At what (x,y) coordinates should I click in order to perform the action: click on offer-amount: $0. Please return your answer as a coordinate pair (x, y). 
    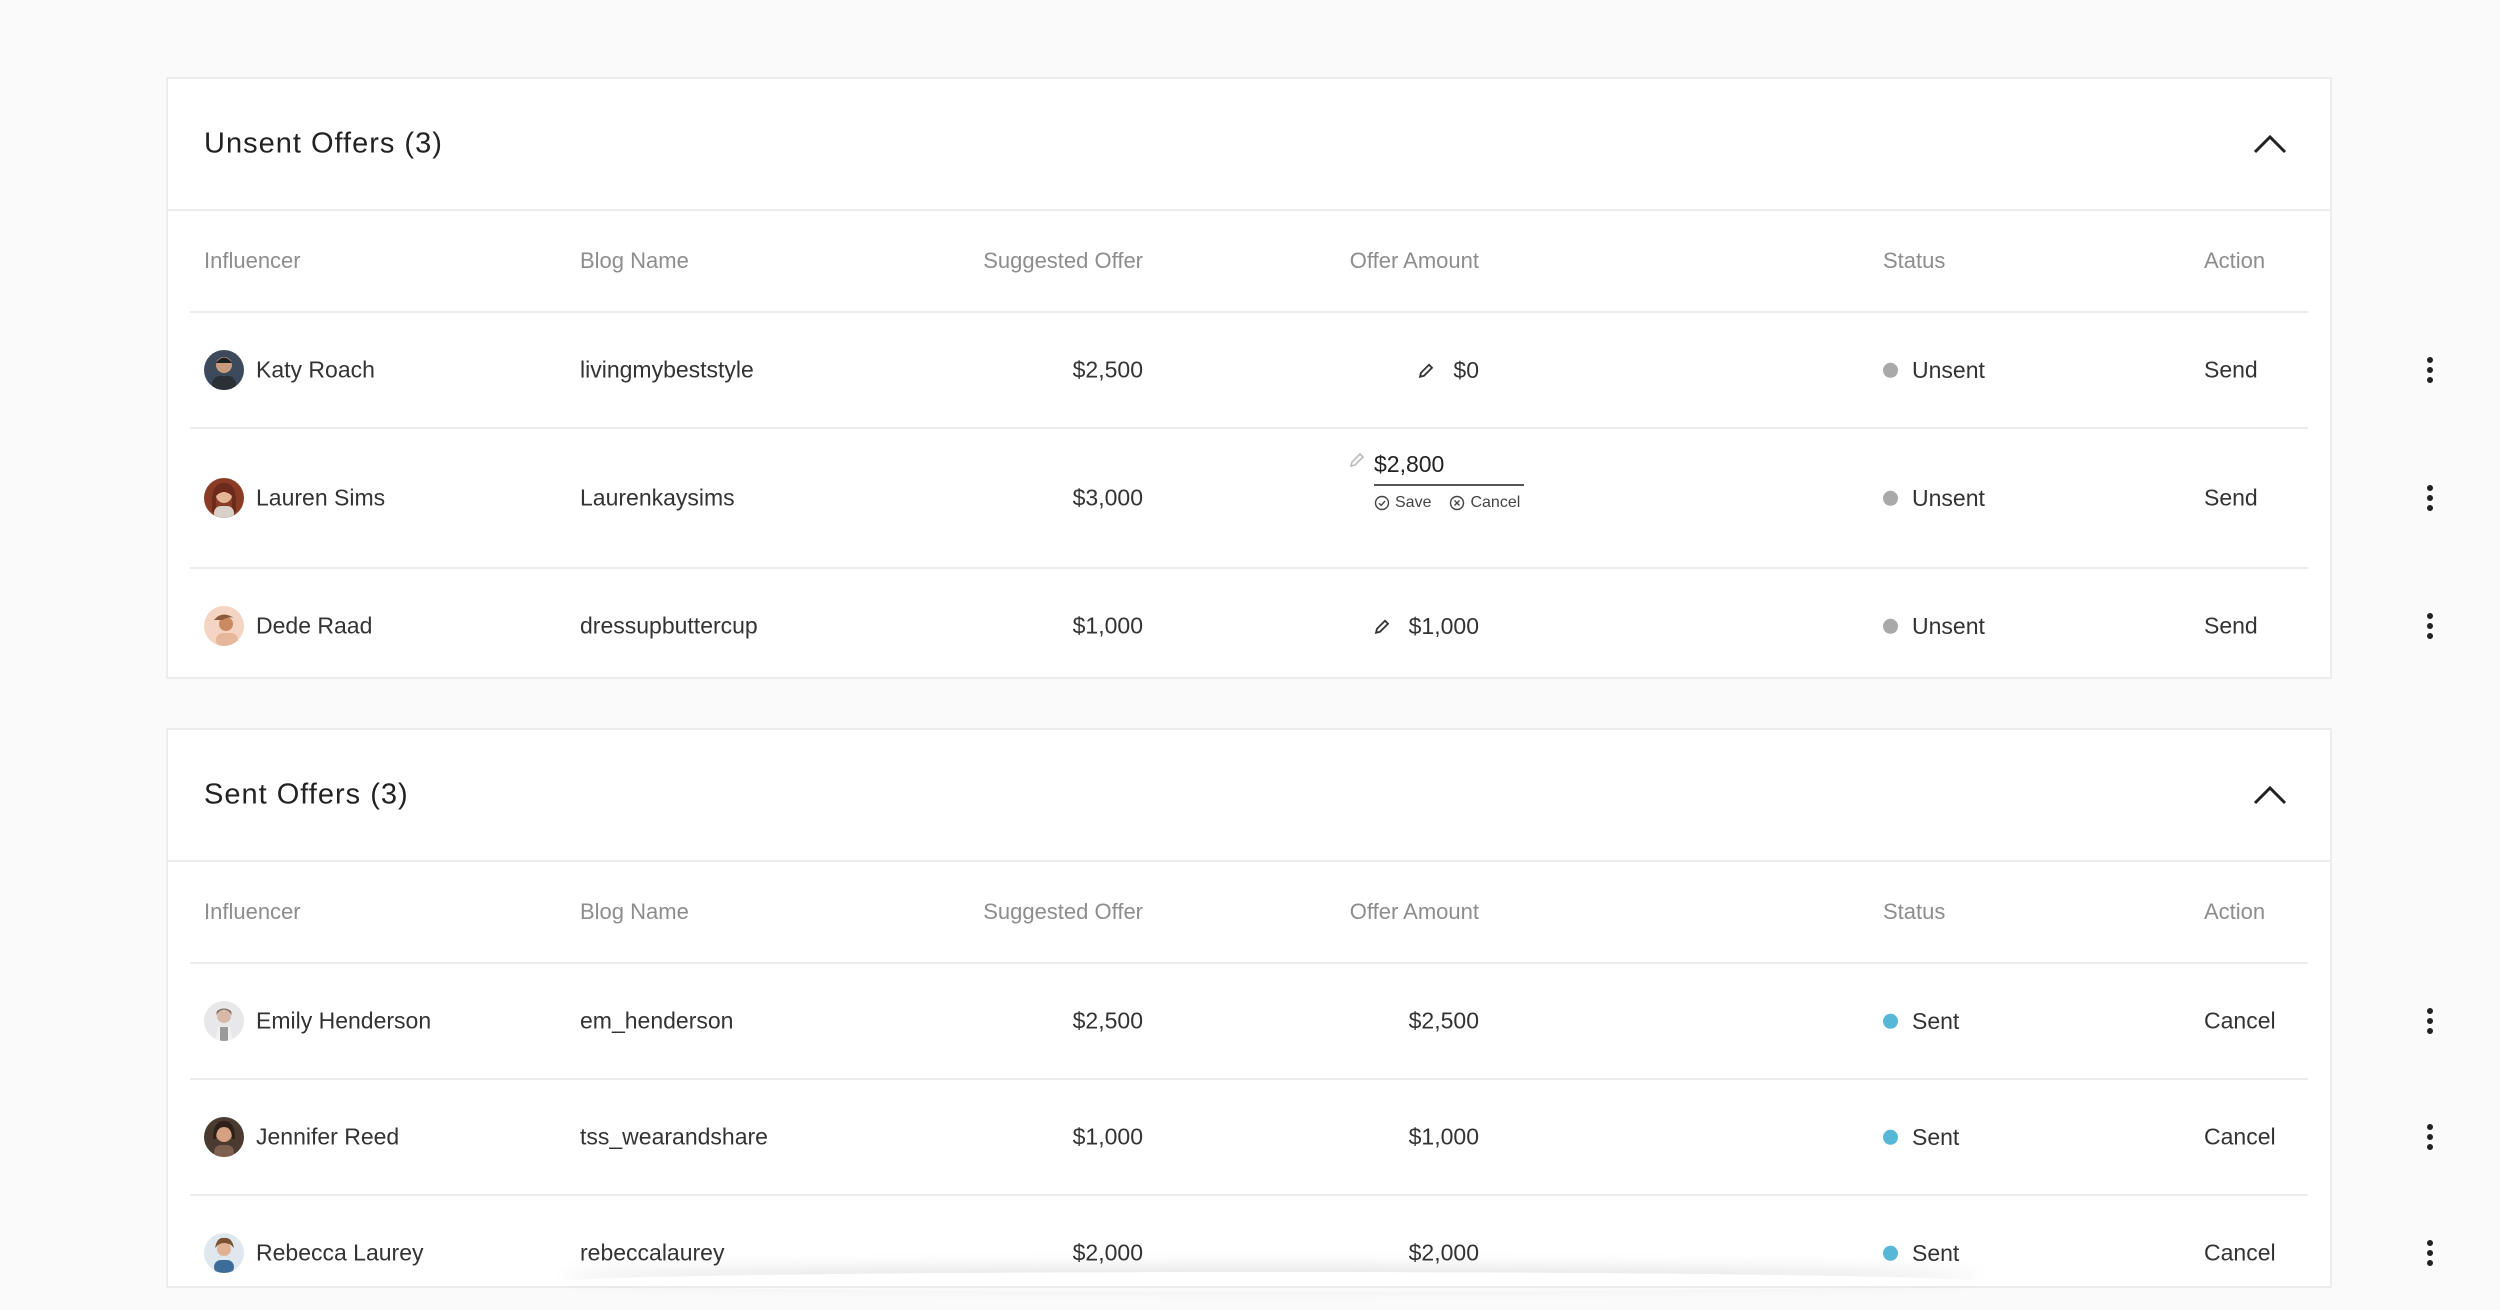
    Looking at the image, I should click on (1466, 370).